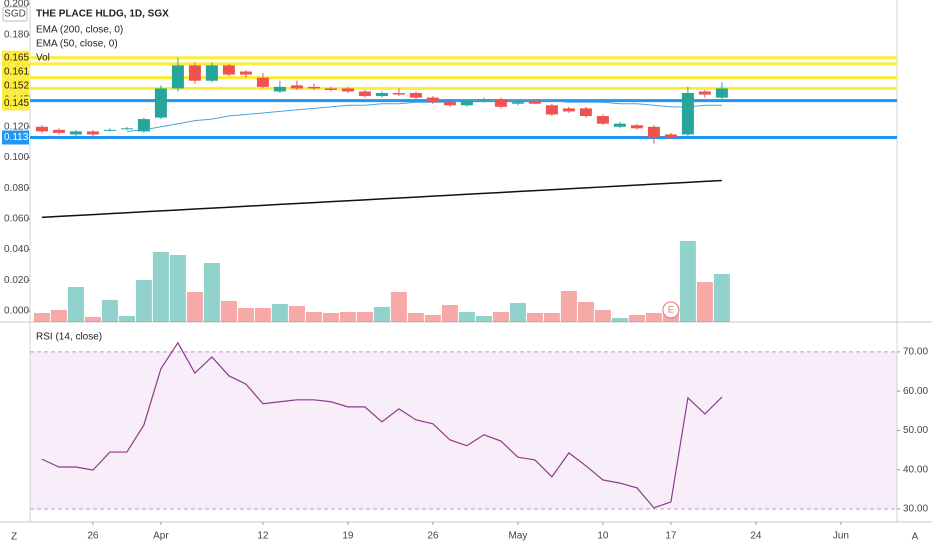 The width and height of the screenshot is (932, 550). Describe the element at coordinates (381, 199) in the screenshot. I see `ema-line` at that location.